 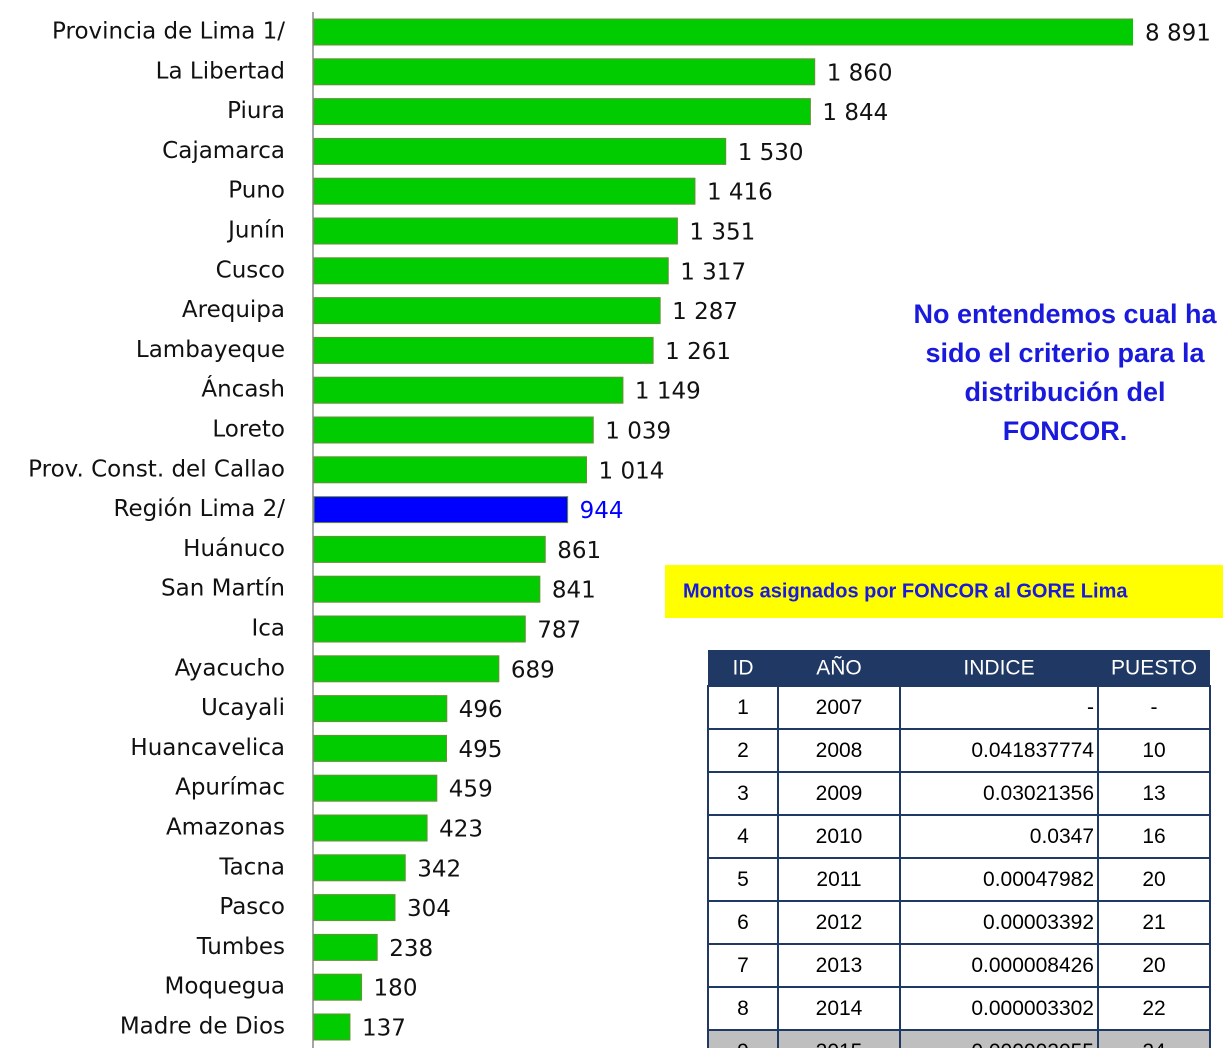 I want to click on value-label: 8 891, so click(x=1178, y=34).